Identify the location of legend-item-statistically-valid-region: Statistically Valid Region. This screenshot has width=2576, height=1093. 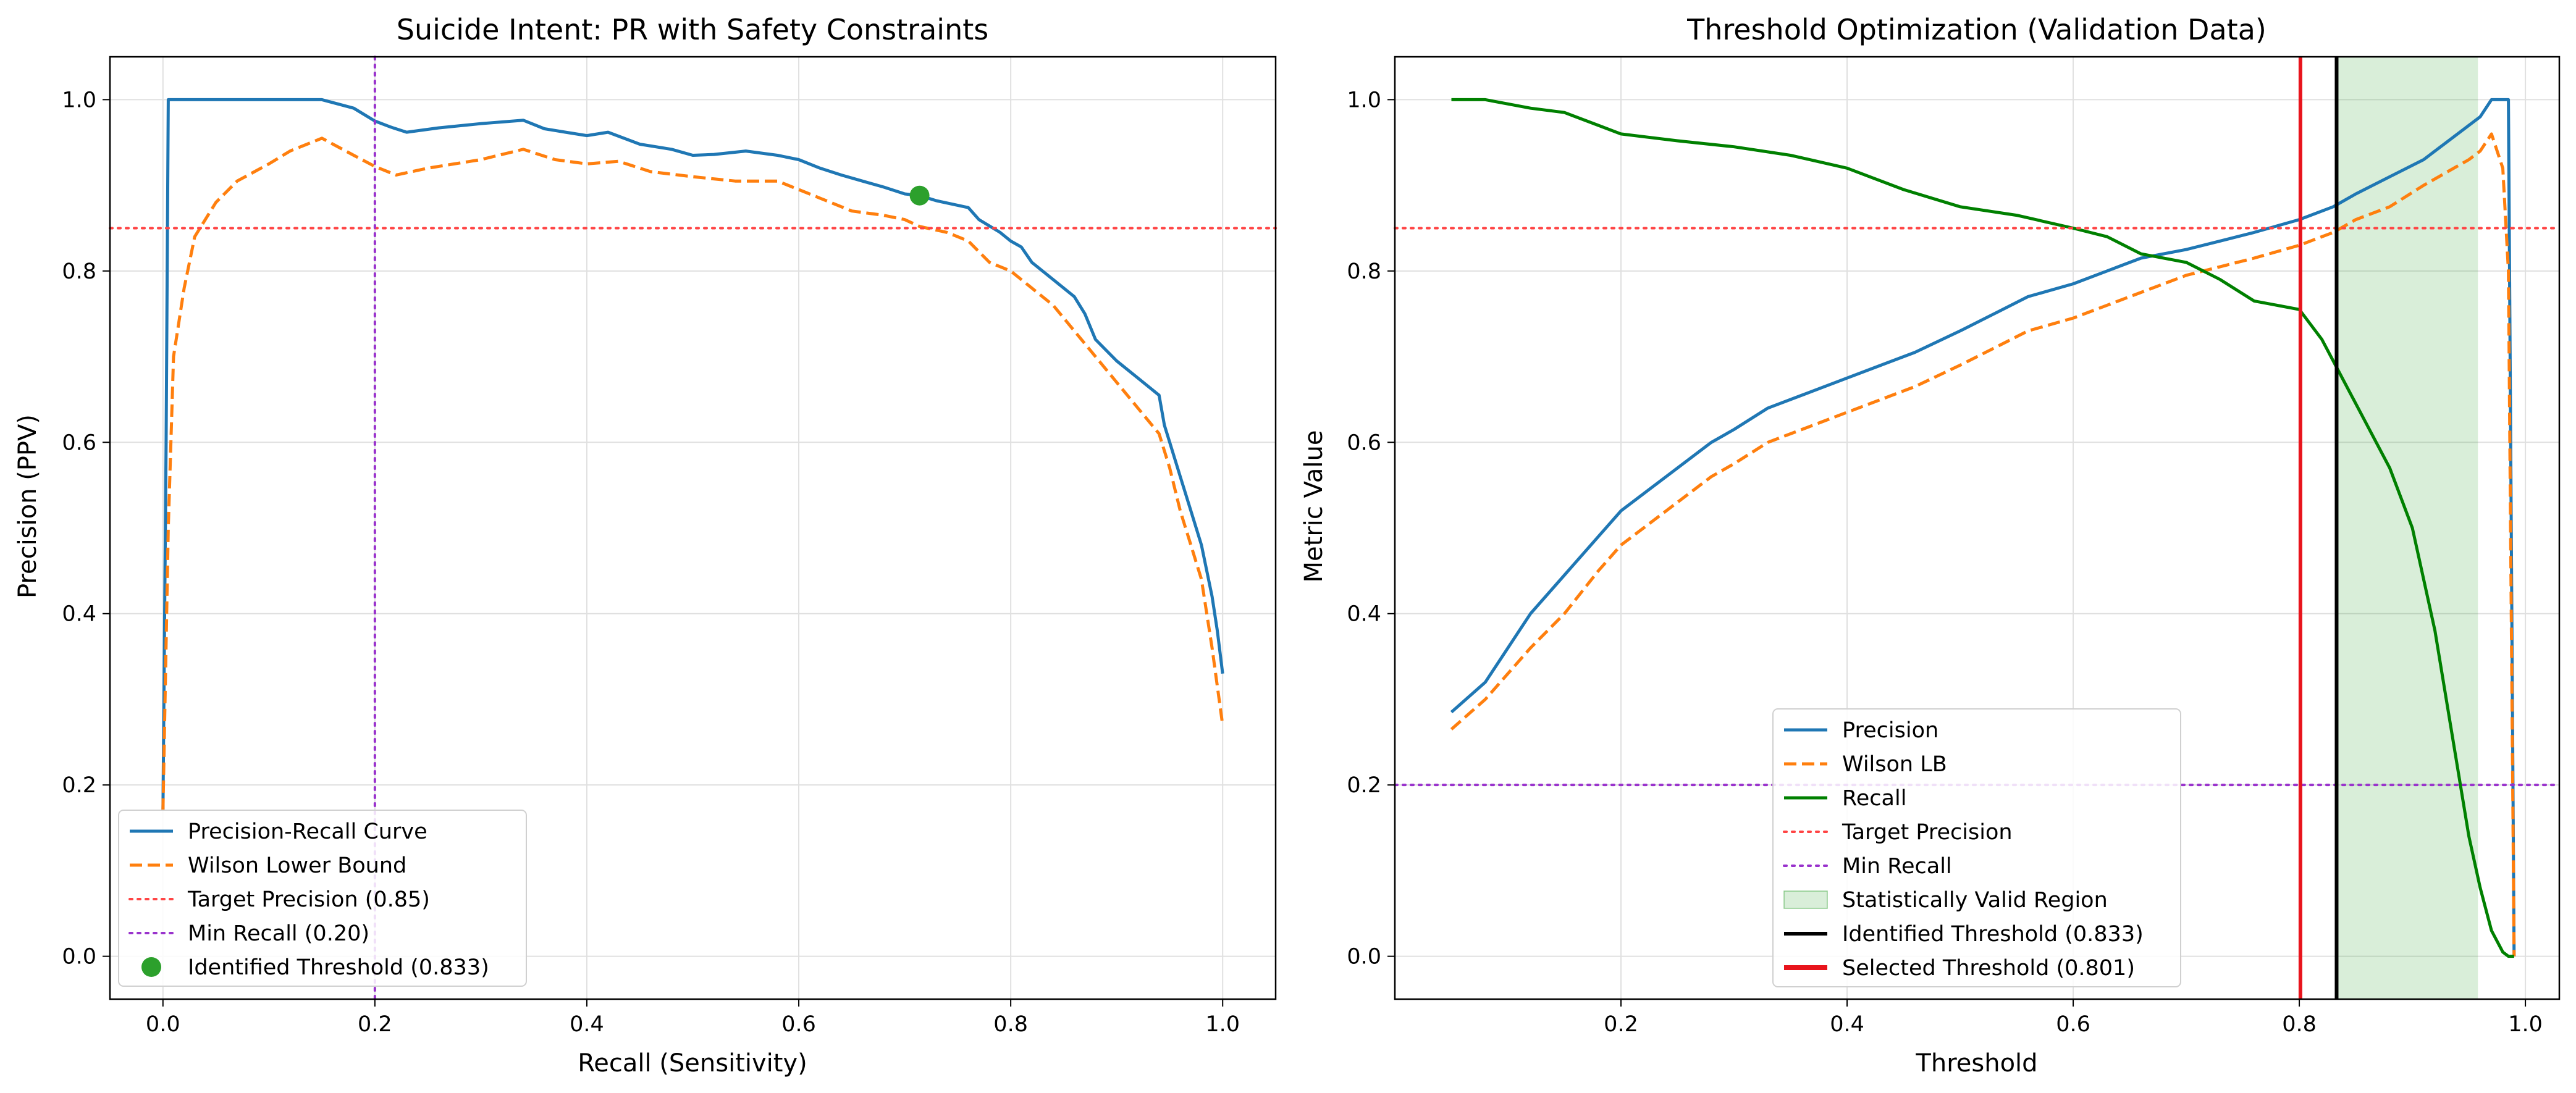
(1945, 900).